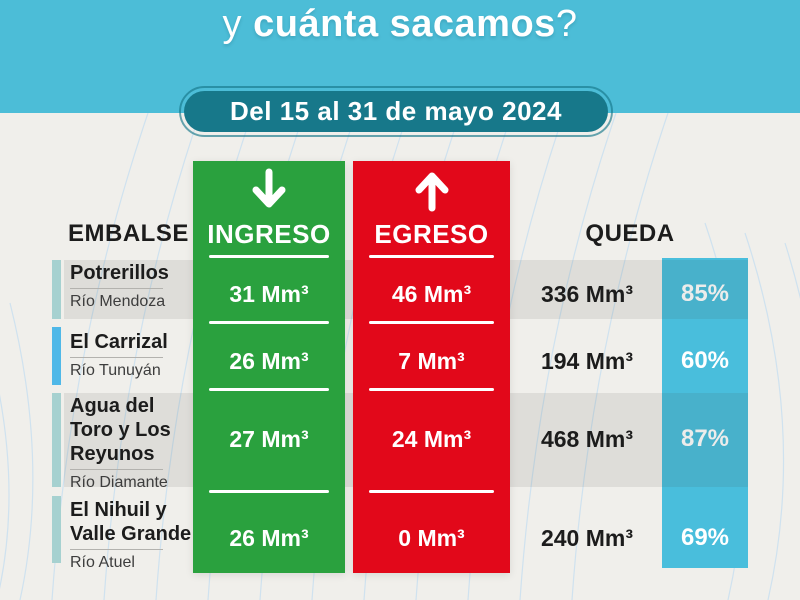 This screenshot has height=600, width=800. I want to click on egreso-value: 46 Mm³, so click(431, 294).